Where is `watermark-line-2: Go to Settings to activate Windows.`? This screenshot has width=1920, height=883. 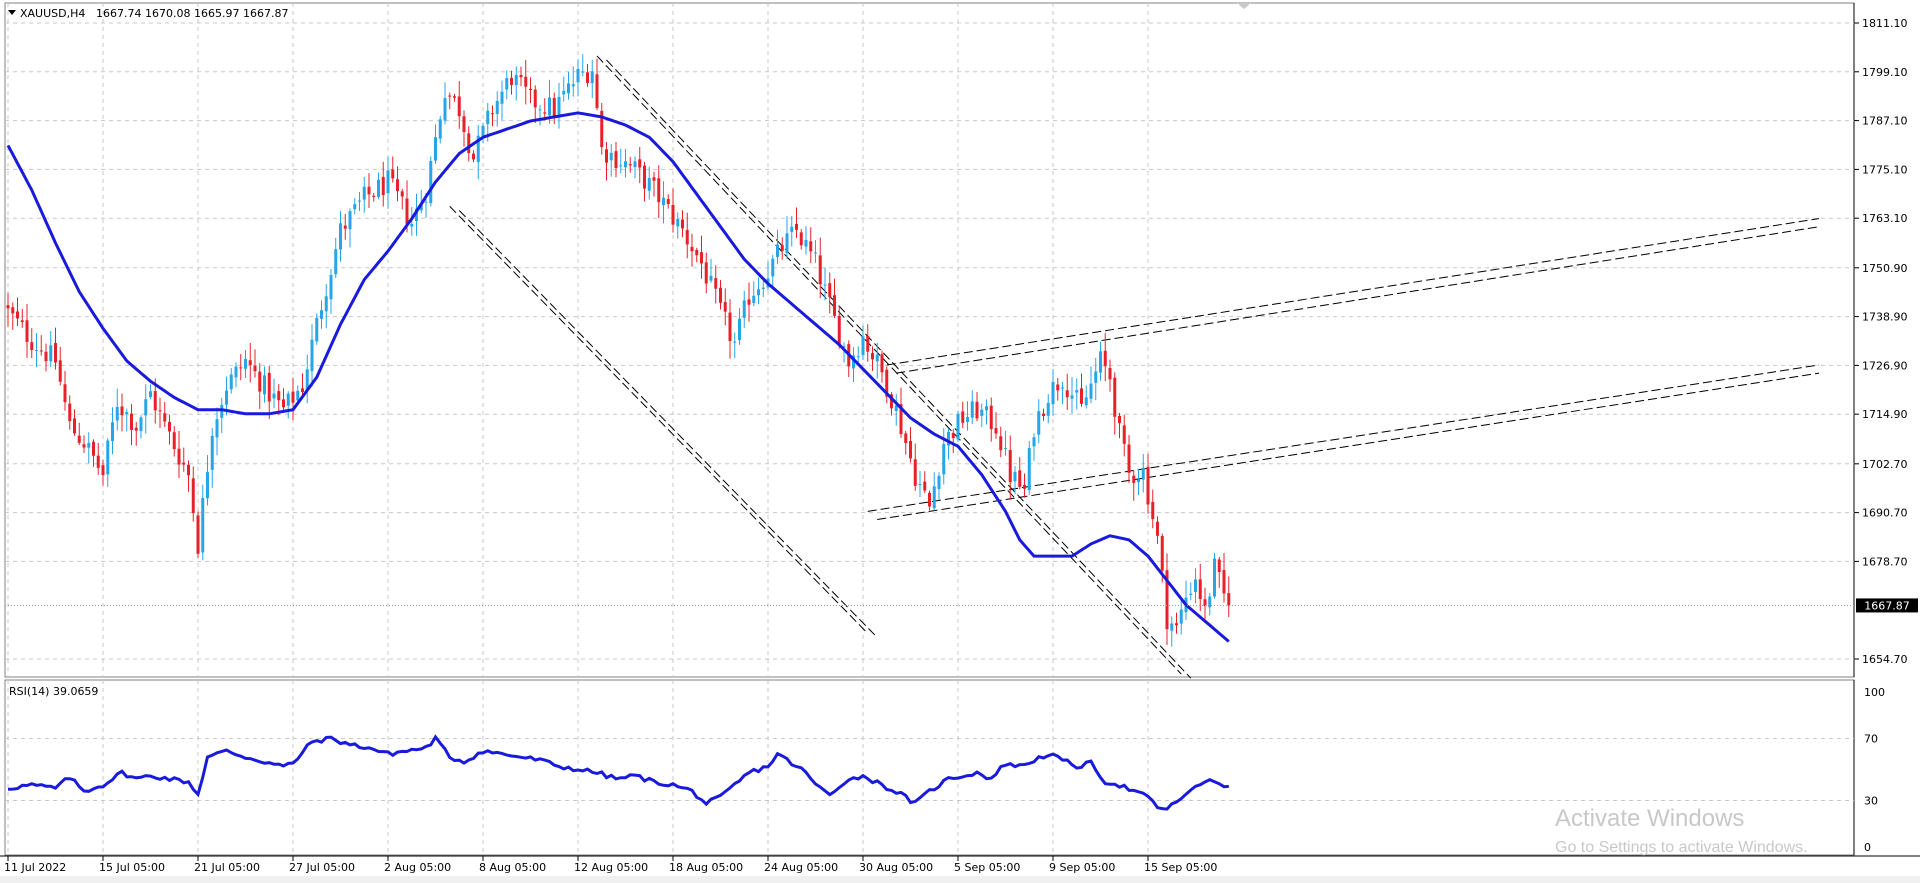 watermark-line-2: Go to Settings to activate Windows. is located at coordinates (1681, 847).